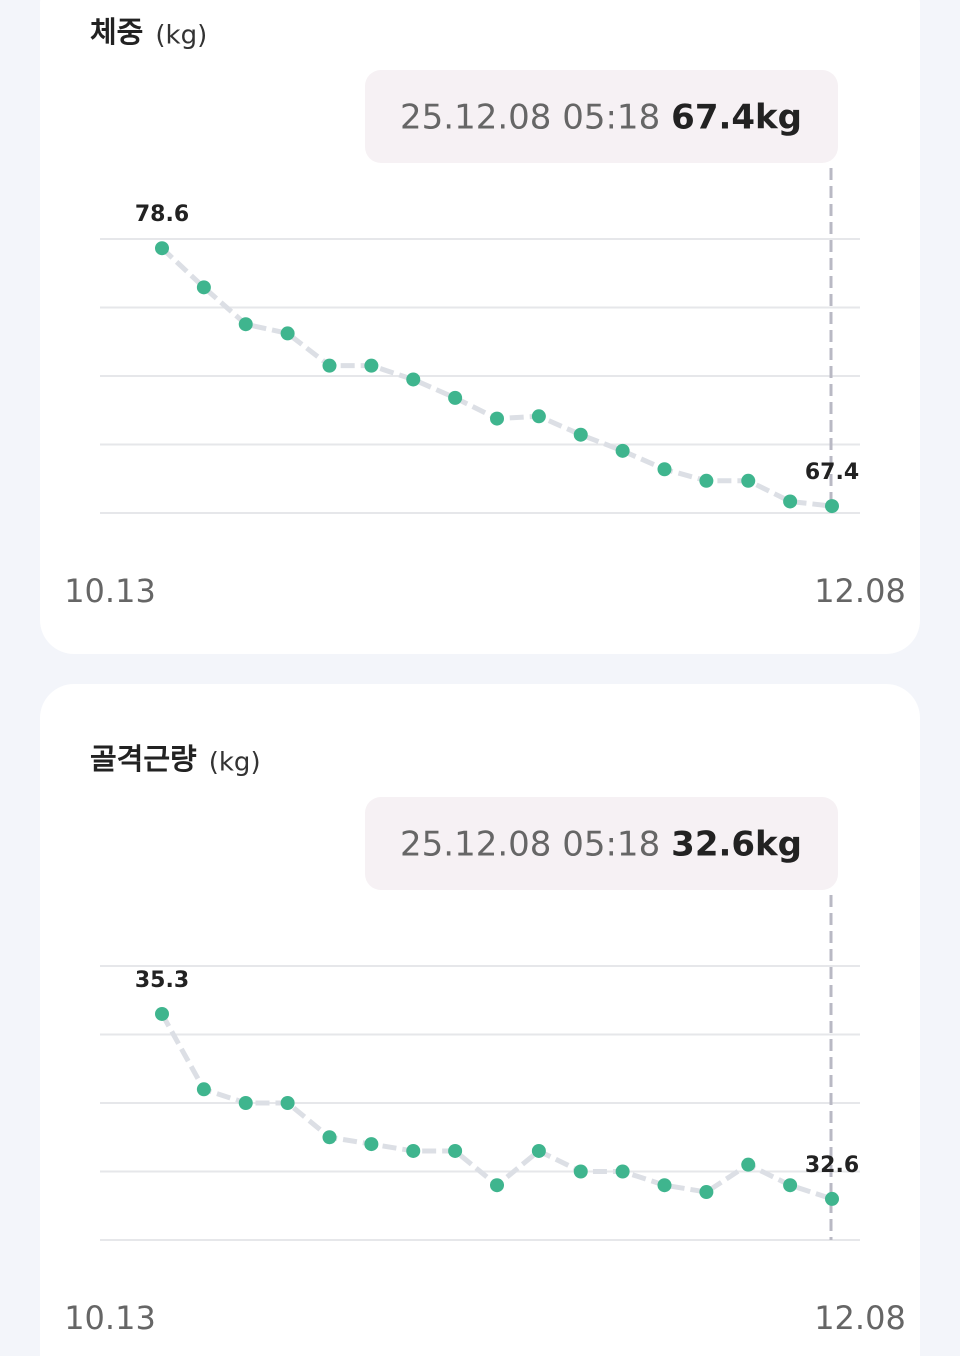  Describe the element at coordinates (116, 32) in the screenshot. I see `chart-title: 체중` at that location.